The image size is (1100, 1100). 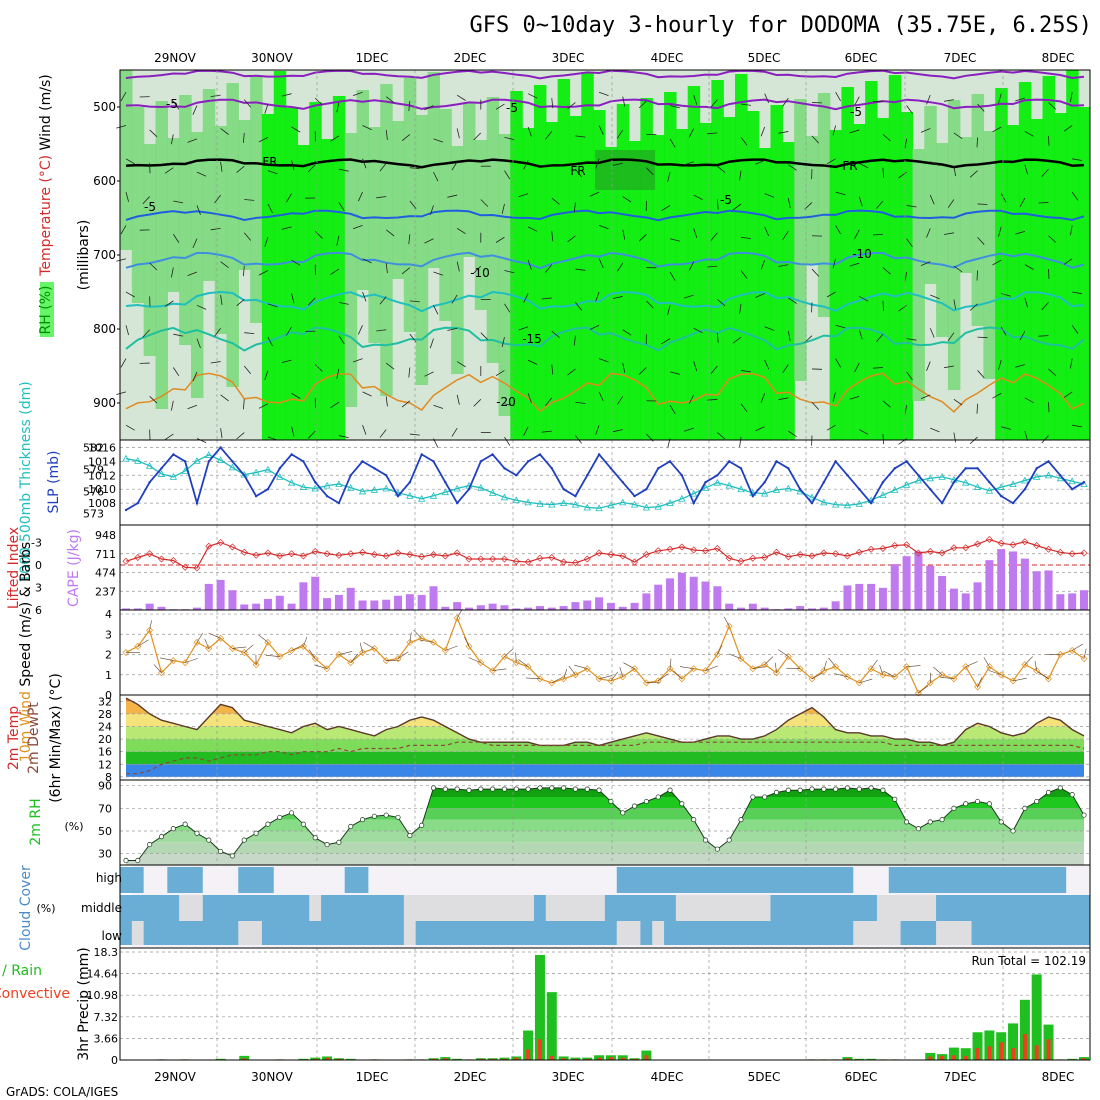 What do you see at coordinates (35, 994) in the screenshot?
I see `precip-legend-conv: Convective` at bounding box center [35, 994].